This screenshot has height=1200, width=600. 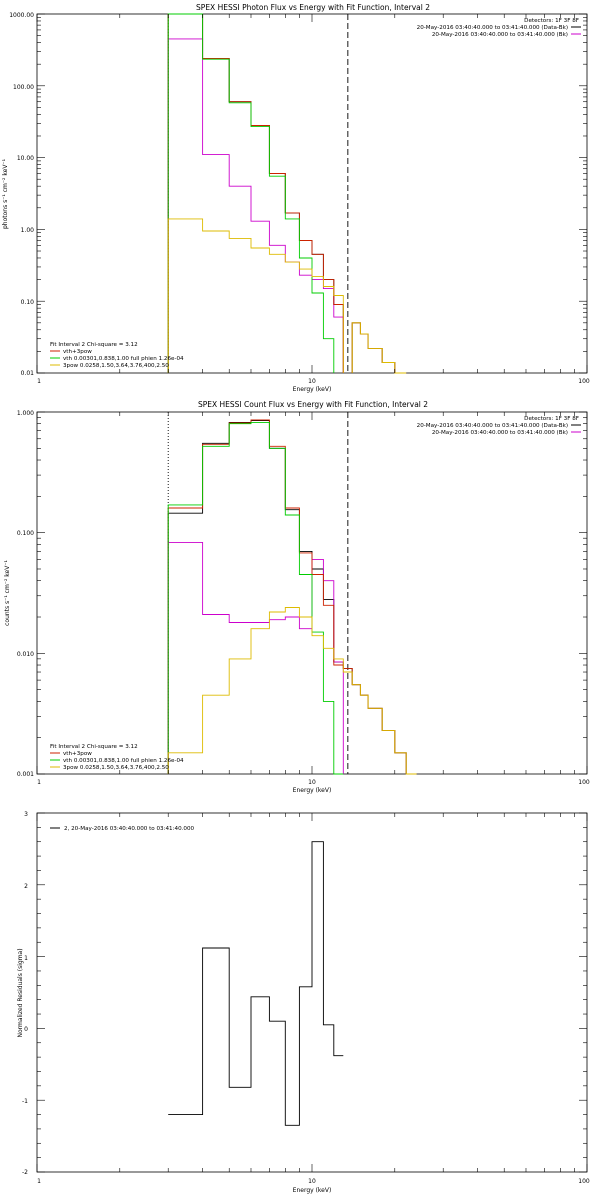 I want to click on y-tick-label: 1.000, so click(x=25, y=413).